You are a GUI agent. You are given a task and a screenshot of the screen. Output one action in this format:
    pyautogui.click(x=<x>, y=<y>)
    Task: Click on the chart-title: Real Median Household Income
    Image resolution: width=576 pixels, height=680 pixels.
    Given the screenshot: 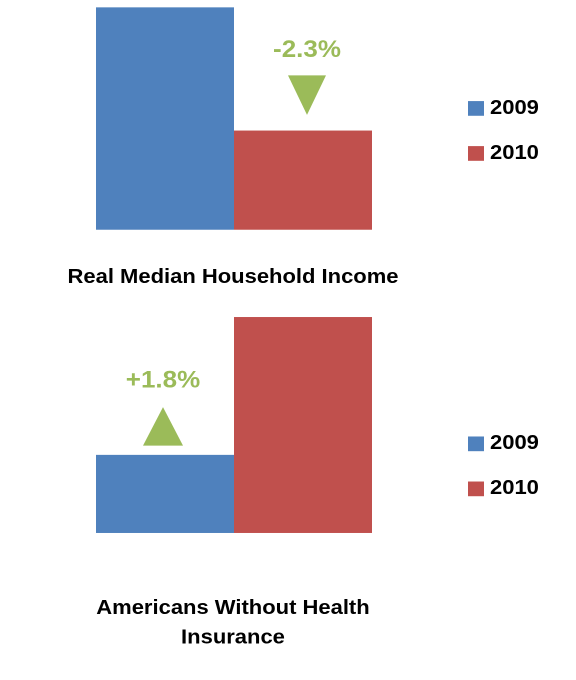 What is the action you would take?
    pyautogui.click(x=232, y=277)
    